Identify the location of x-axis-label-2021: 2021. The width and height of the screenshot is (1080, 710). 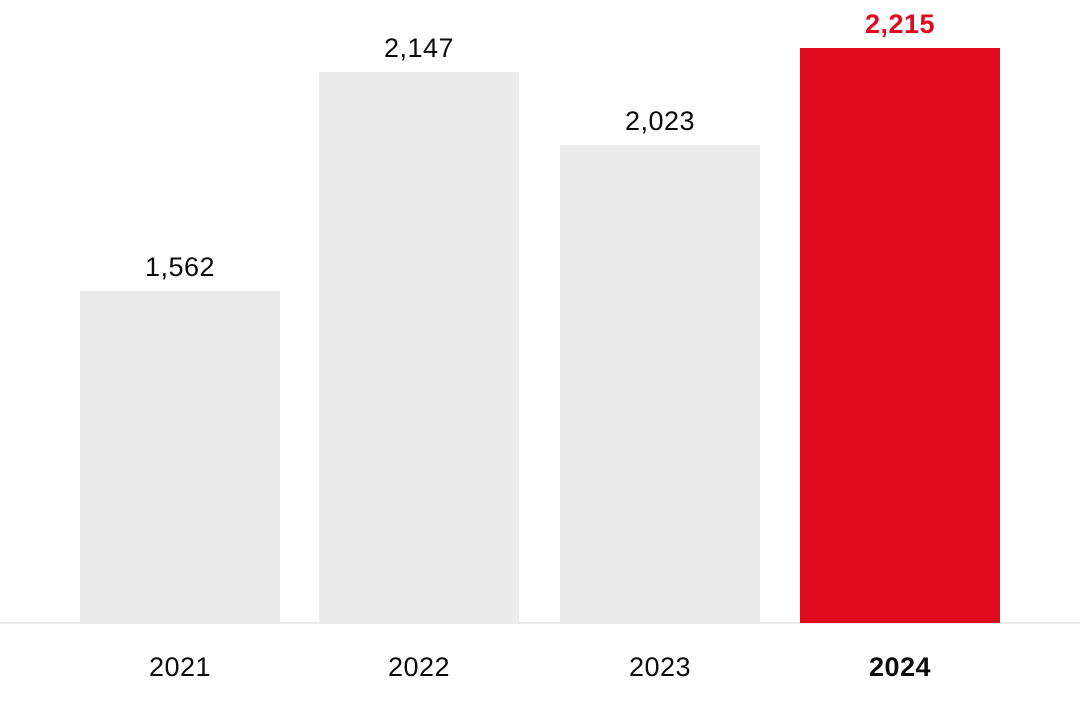
(180, 667).